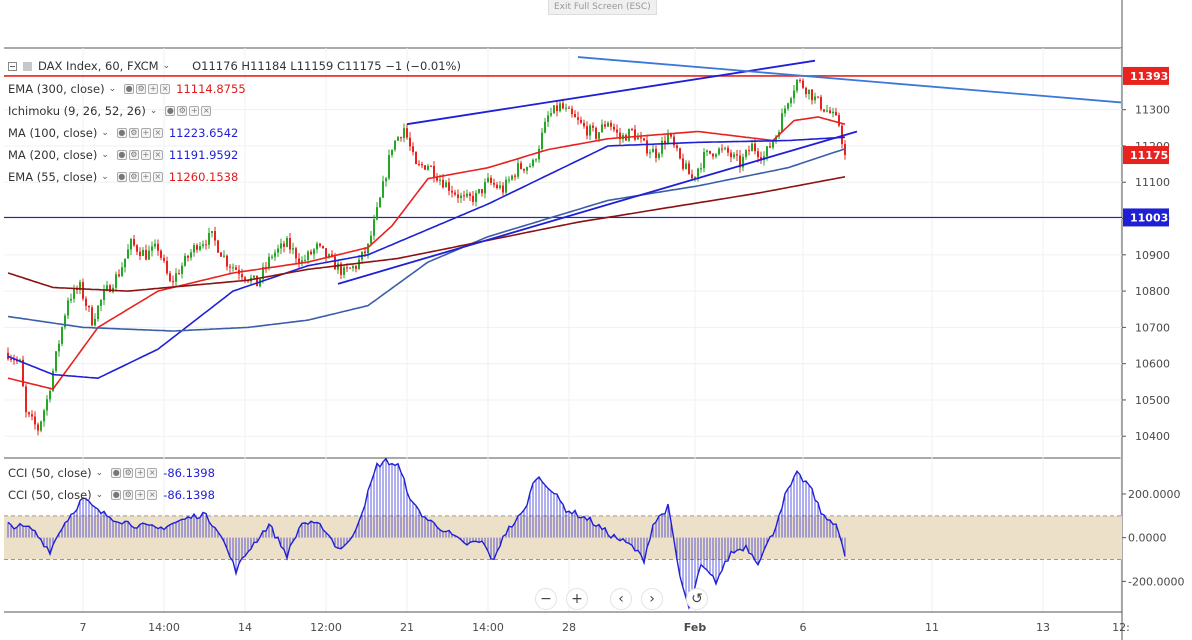  I want to click on indicator-legend: MA (200, close) ⌄ ● ⚙ + × 11191.9592, so click(123, 155).